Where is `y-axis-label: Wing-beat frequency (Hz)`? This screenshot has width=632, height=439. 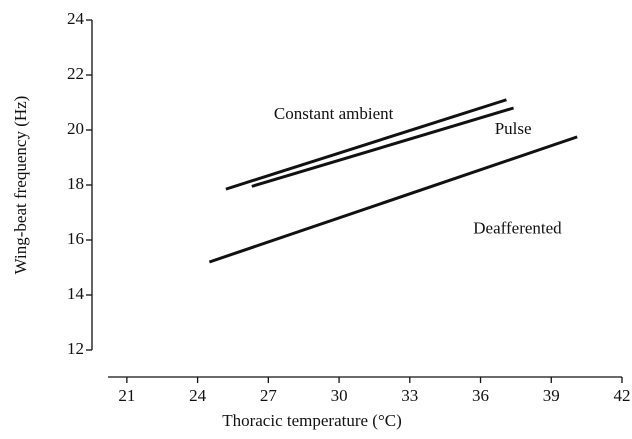 y-axis-label: Wing-beat frequency (Hz) is located at coordinates (20, 185).